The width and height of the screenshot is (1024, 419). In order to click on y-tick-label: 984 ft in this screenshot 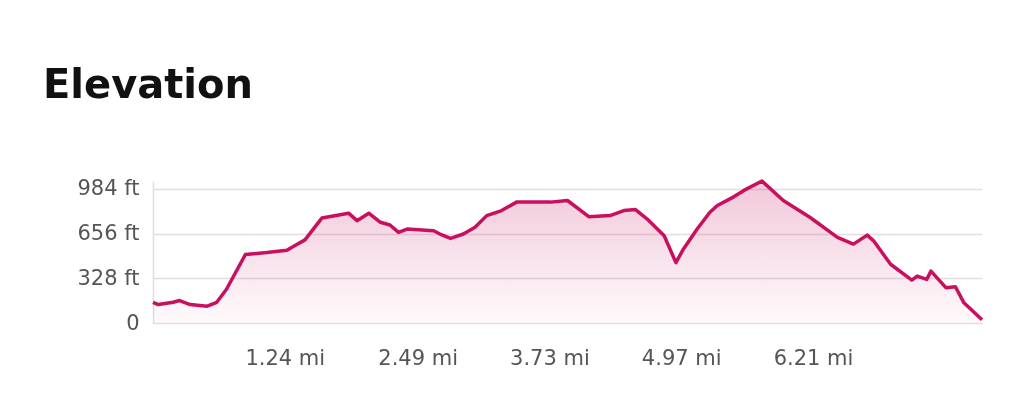, I will do `click(108, 188)`.